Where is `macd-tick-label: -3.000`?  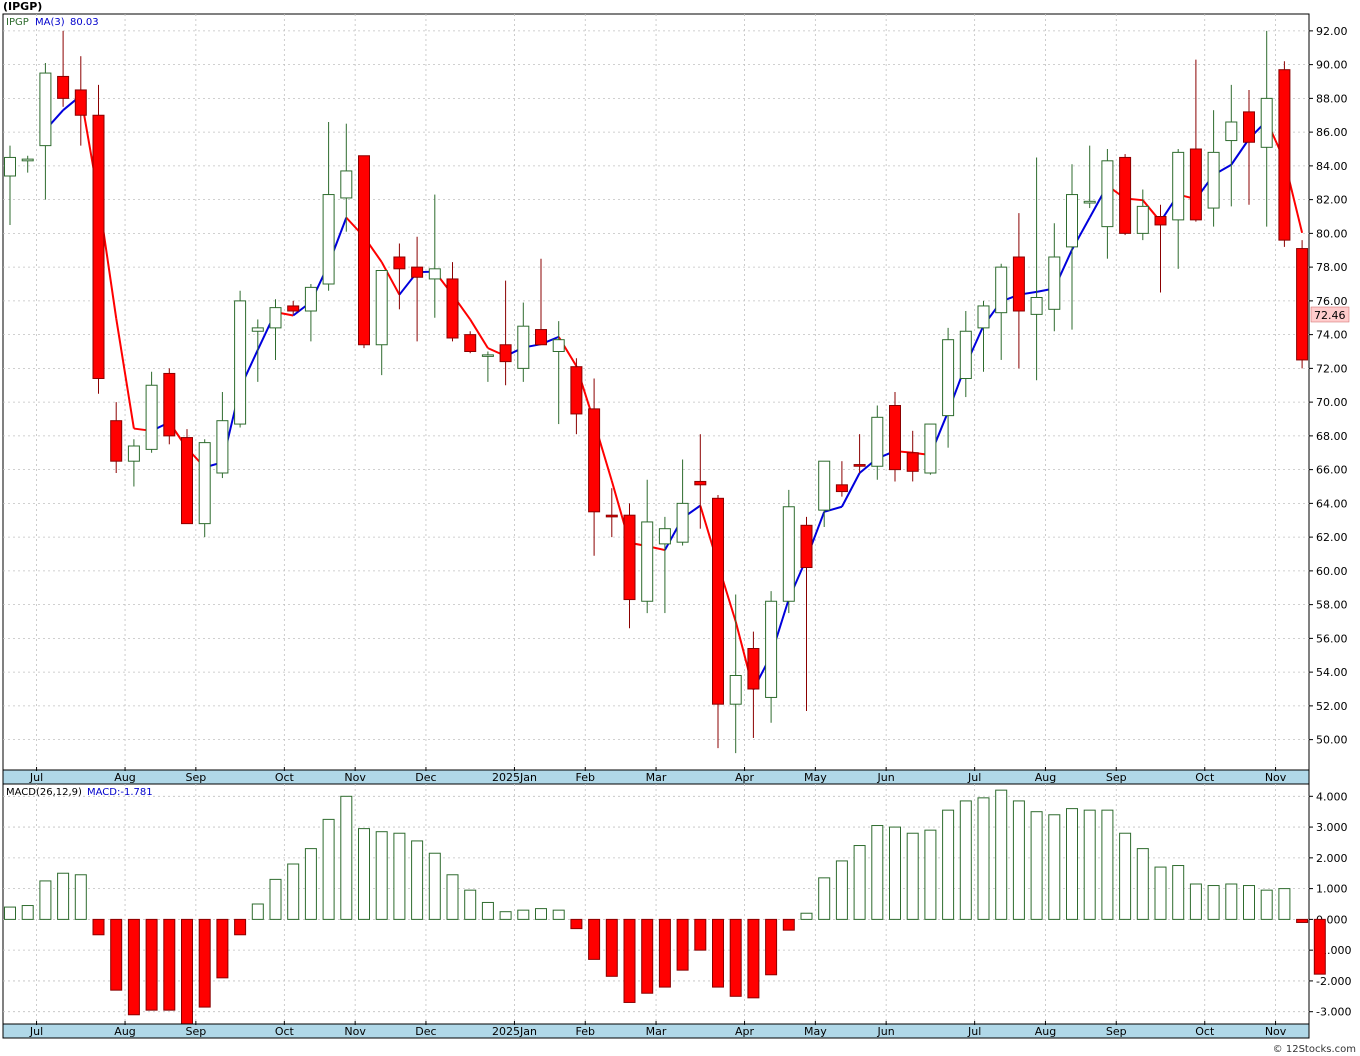
macd-tick-label: -3.000 is located at coordinates (1333, 1012).